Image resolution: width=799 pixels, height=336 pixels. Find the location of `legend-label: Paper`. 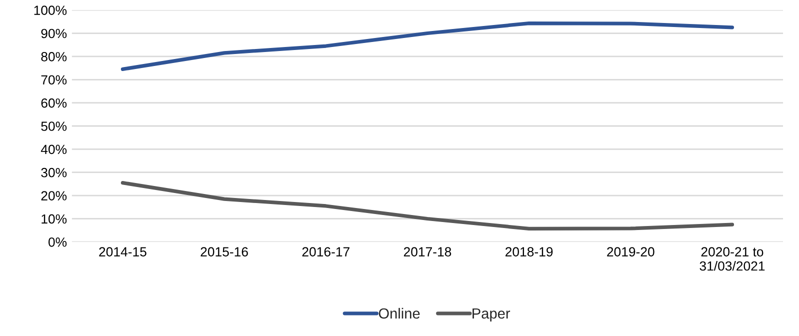

legend-label: Paper is located at coordinates (491, 315).